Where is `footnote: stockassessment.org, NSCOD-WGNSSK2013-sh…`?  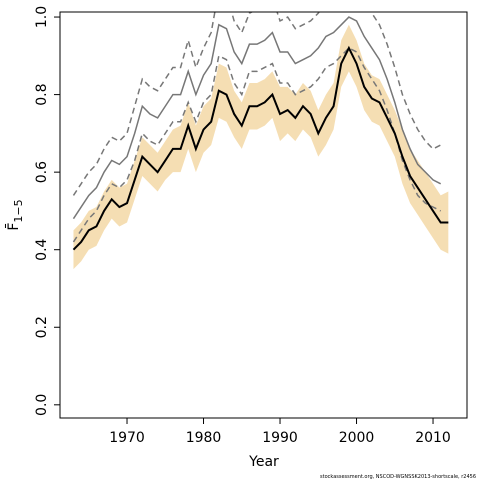 footnote: stockassessment.org, NSCOD-WGNSSK2013-sh… is located at coordinates (398, 477).